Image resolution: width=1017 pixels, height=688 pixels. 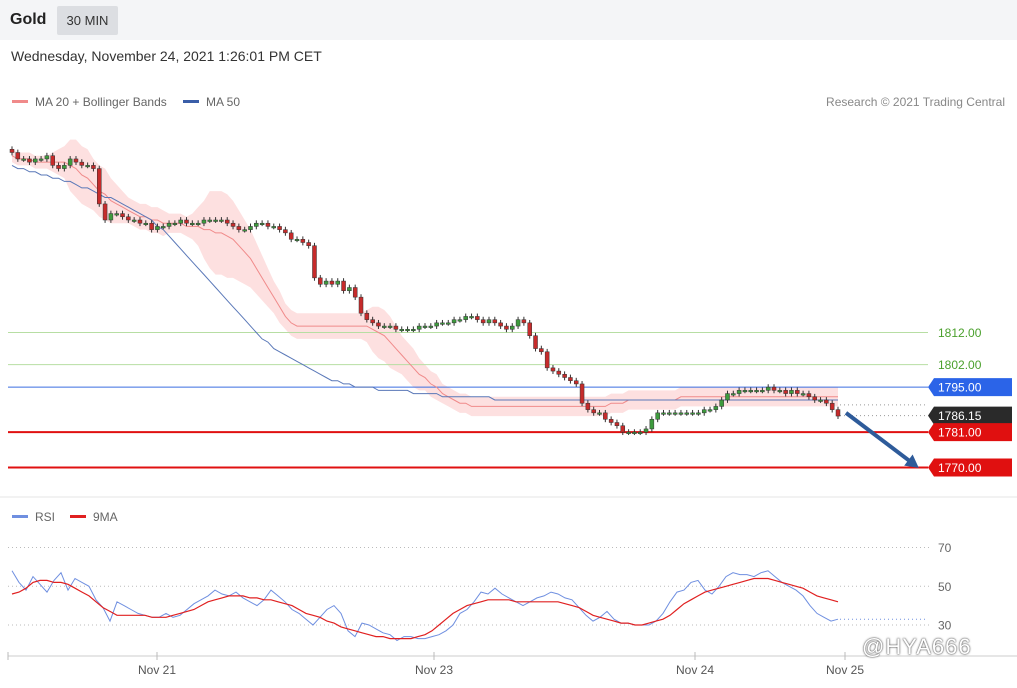 What do you see at coordinates (223, 102) in the screenshot?
I see `legend-ma50: MA 50` at bounding box center [223, 102].